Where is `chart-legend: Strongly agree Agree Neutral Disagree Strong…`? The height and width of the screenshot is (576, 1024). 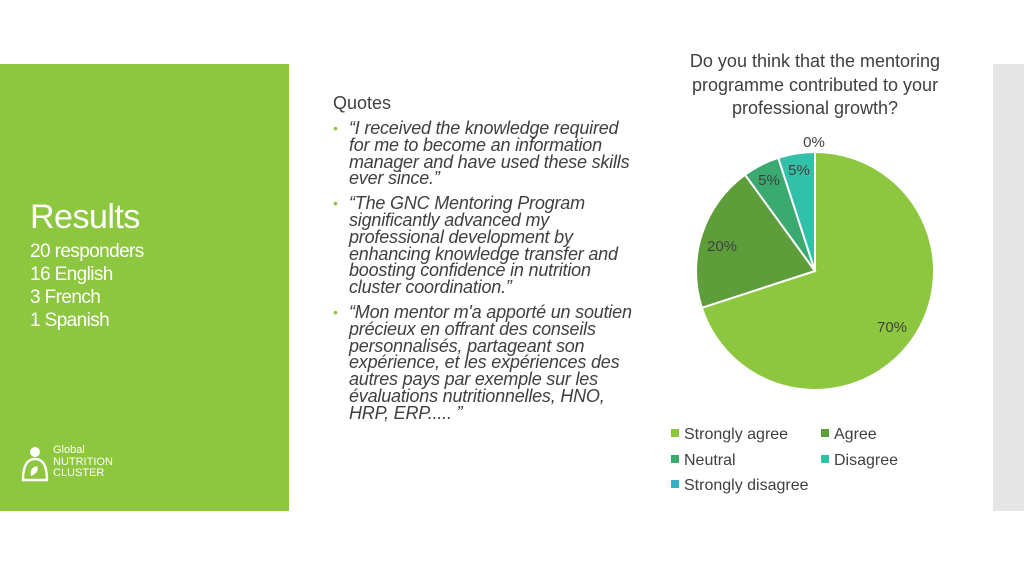 chart-legend: Strongly agree Agree Neutral Disagree Strong… is located at coordinates (821, 465).